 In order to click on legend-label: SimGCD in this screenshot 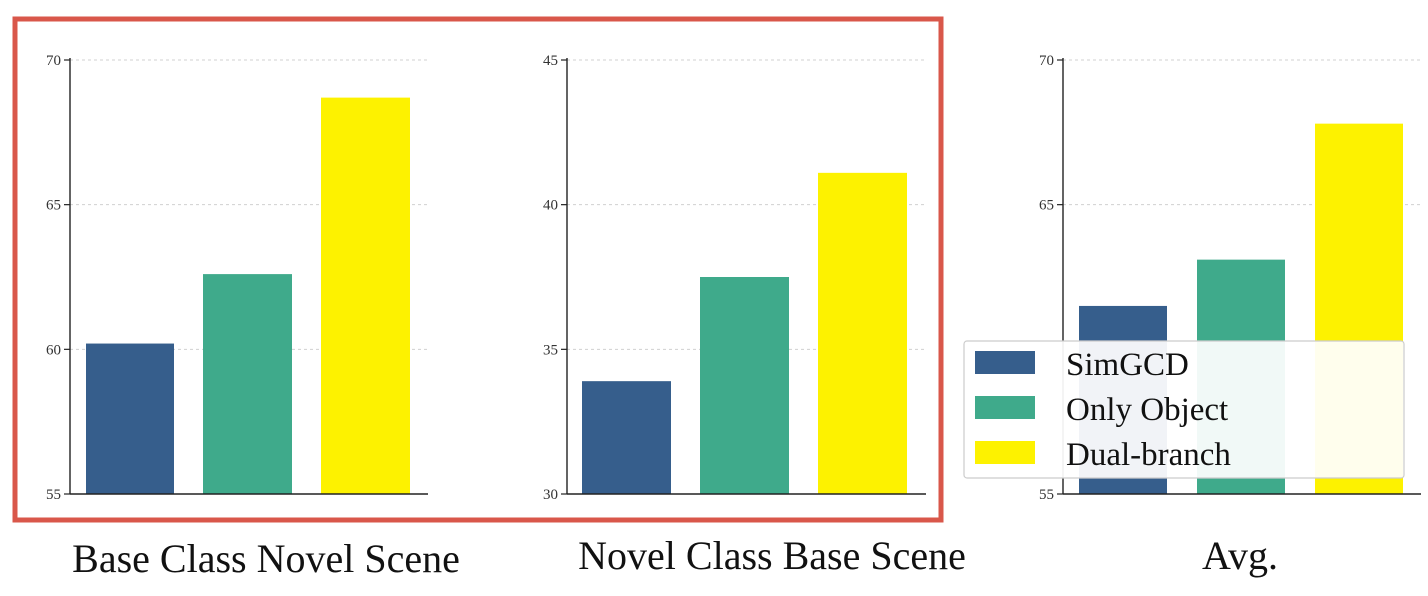, I will do `click(1127, 365)`.